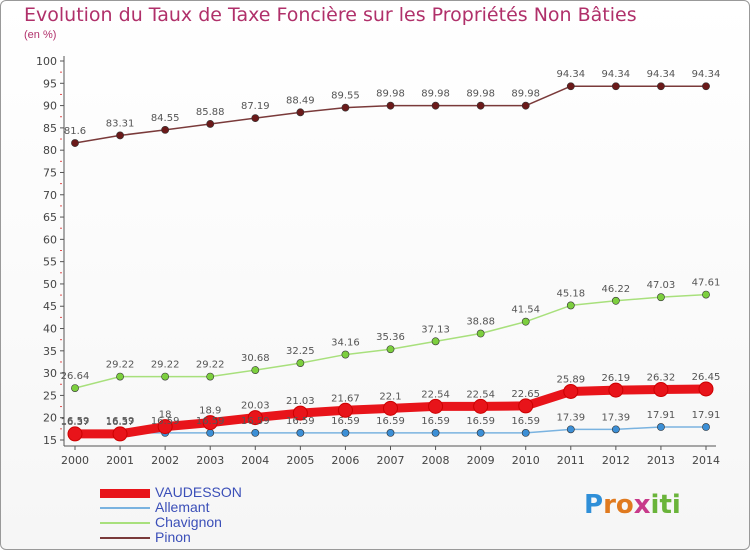 The image size is (750, 550). Describe the element at coordinates (40, 35) in the screenshot. I see `unit-label: (en %)` at that location.